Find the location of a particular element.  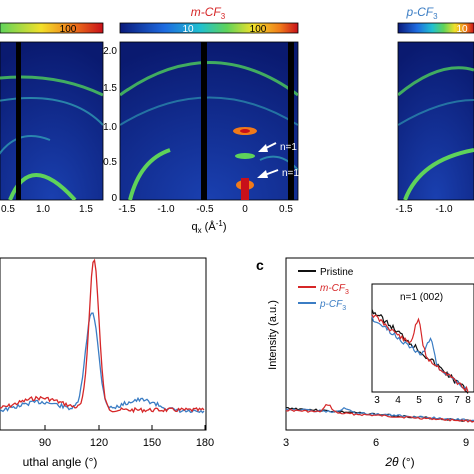

inset-series-pristine is located at coordinates (420, 351).